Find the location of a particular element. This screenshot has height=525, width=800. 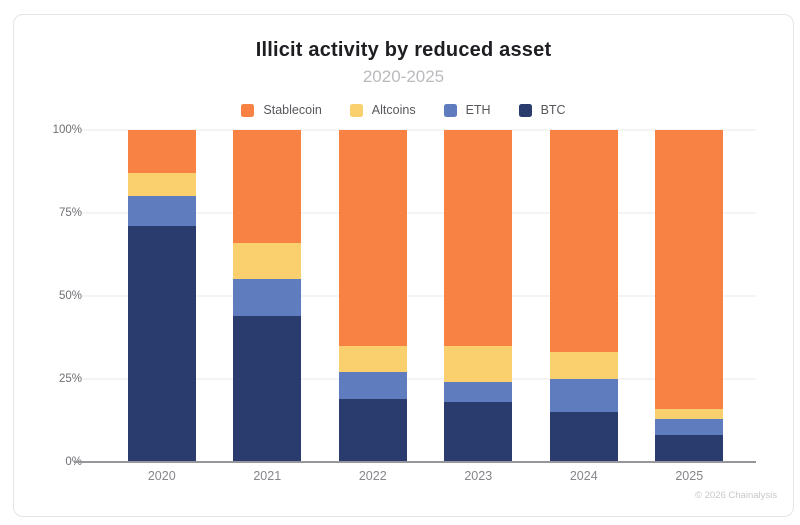

bar-band-2021 is located at coordinates (268, 296).